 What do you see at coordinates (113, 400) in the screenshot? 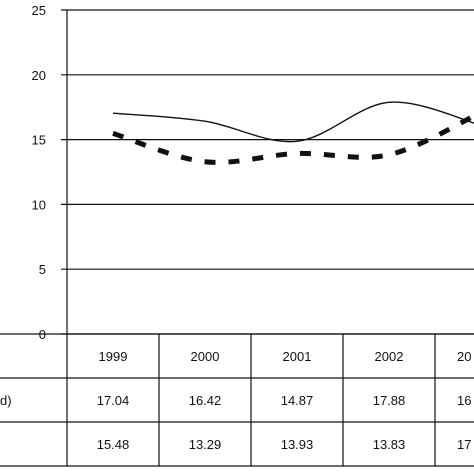
I see `table-value-cell: 17.04` at bounding box center [113, 400].